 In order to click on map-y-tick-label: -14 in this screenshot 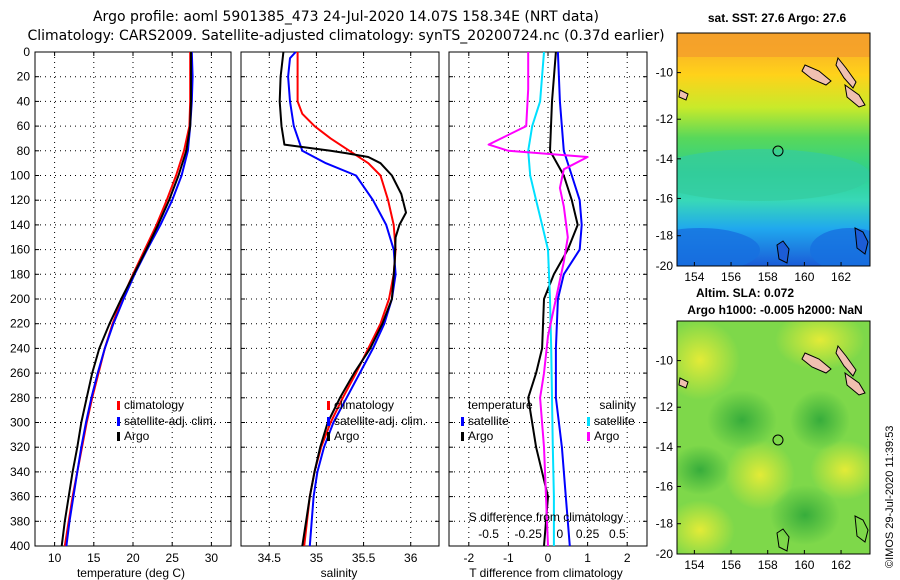, I will do `click(665, 159)`.